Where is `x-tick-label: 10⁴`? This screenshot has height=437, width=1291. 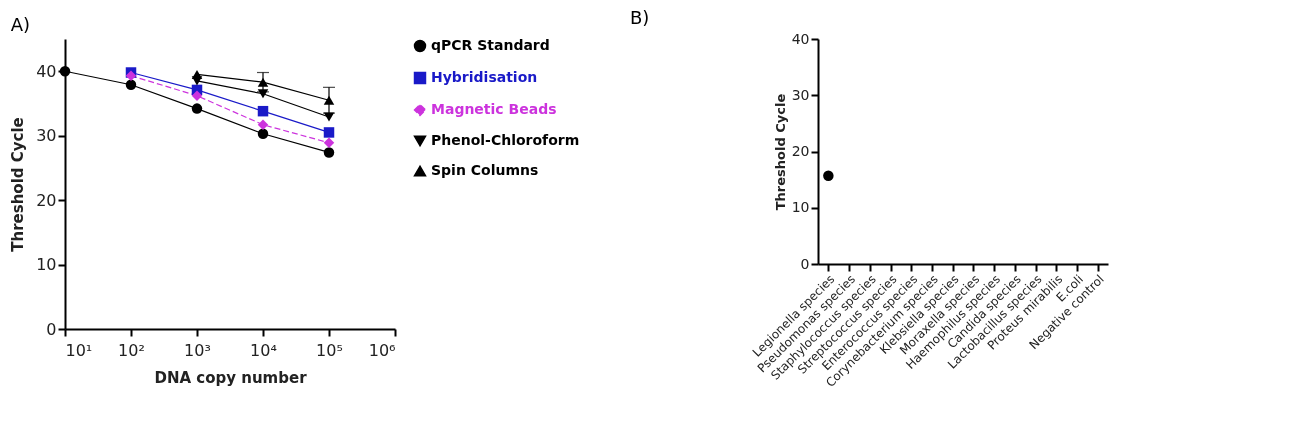
x-tick-label: 10⁴ is located at coordinates (263, 350).